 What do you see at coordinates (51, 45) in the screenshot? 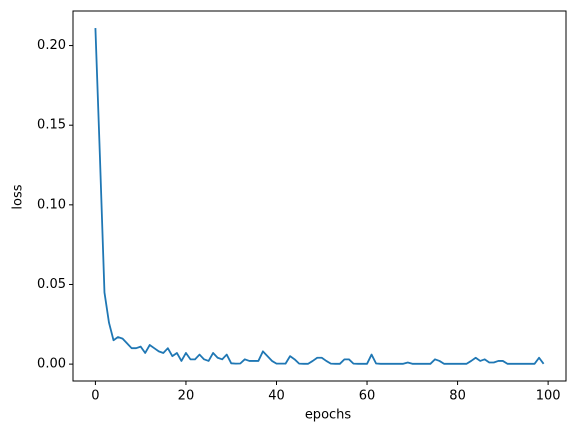
I see `y-tick-label: 0.20` at bounding box center [51, 45].